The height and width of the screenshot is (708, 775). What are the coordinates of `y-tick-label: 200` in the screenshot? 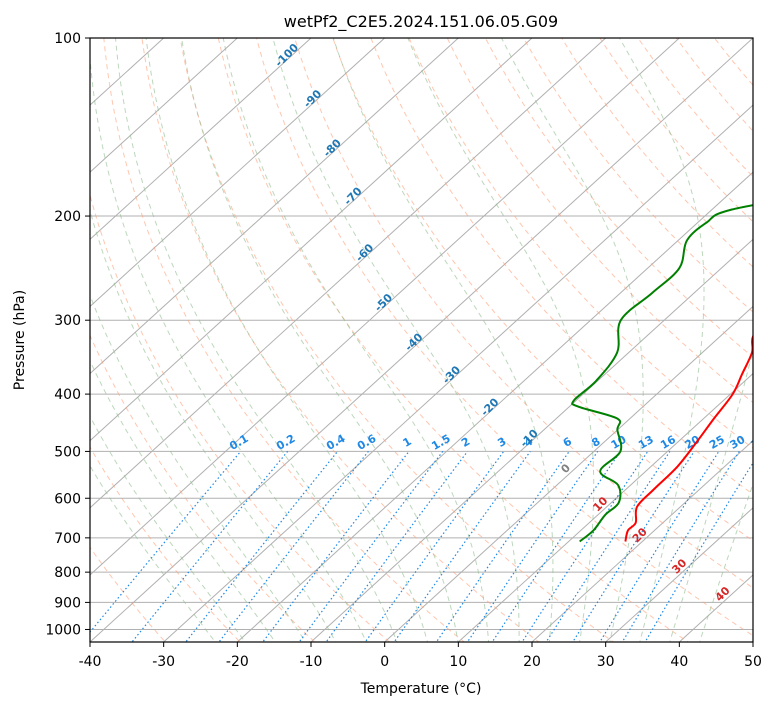 It's located at (67, 217).